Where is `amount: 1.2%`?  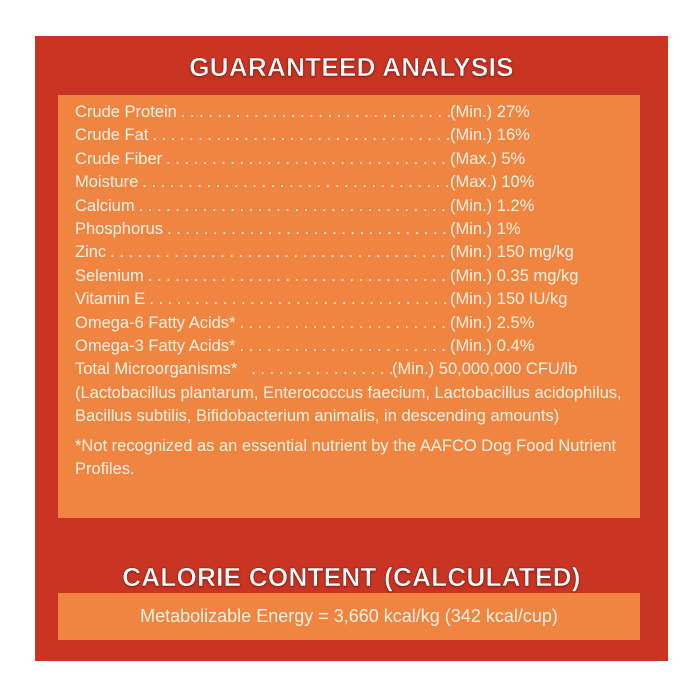
amount: 1.2% is located at coordinates (515, 205).